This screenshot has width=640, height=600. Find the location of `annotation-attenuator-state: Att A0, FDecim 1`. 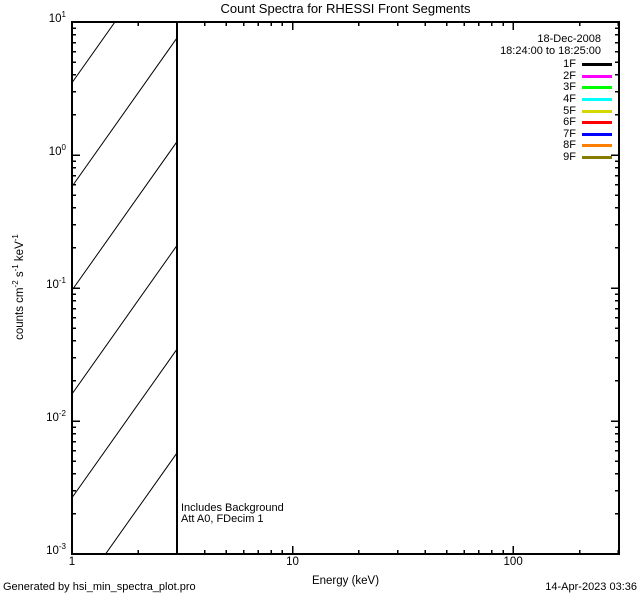

annotation-attenuator-state: Att A0, FDecim 1 is located at coordinates (222, 519).